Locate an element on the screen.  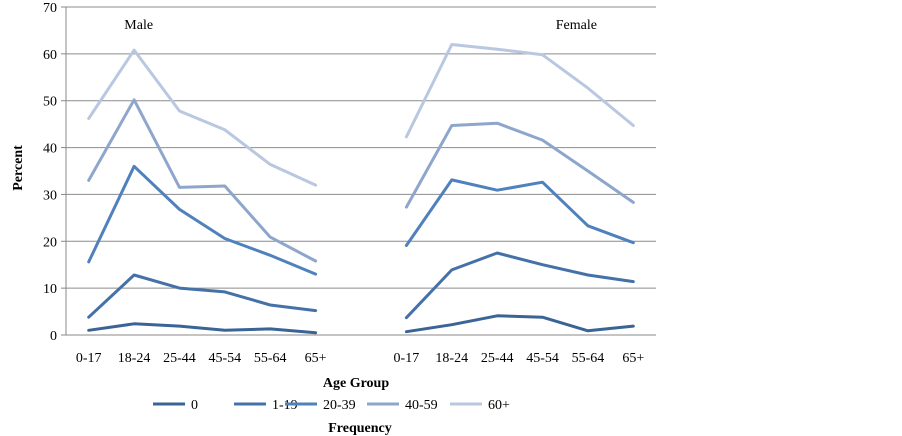
y-tick-label: 10 is located at coordinates (50, 289).